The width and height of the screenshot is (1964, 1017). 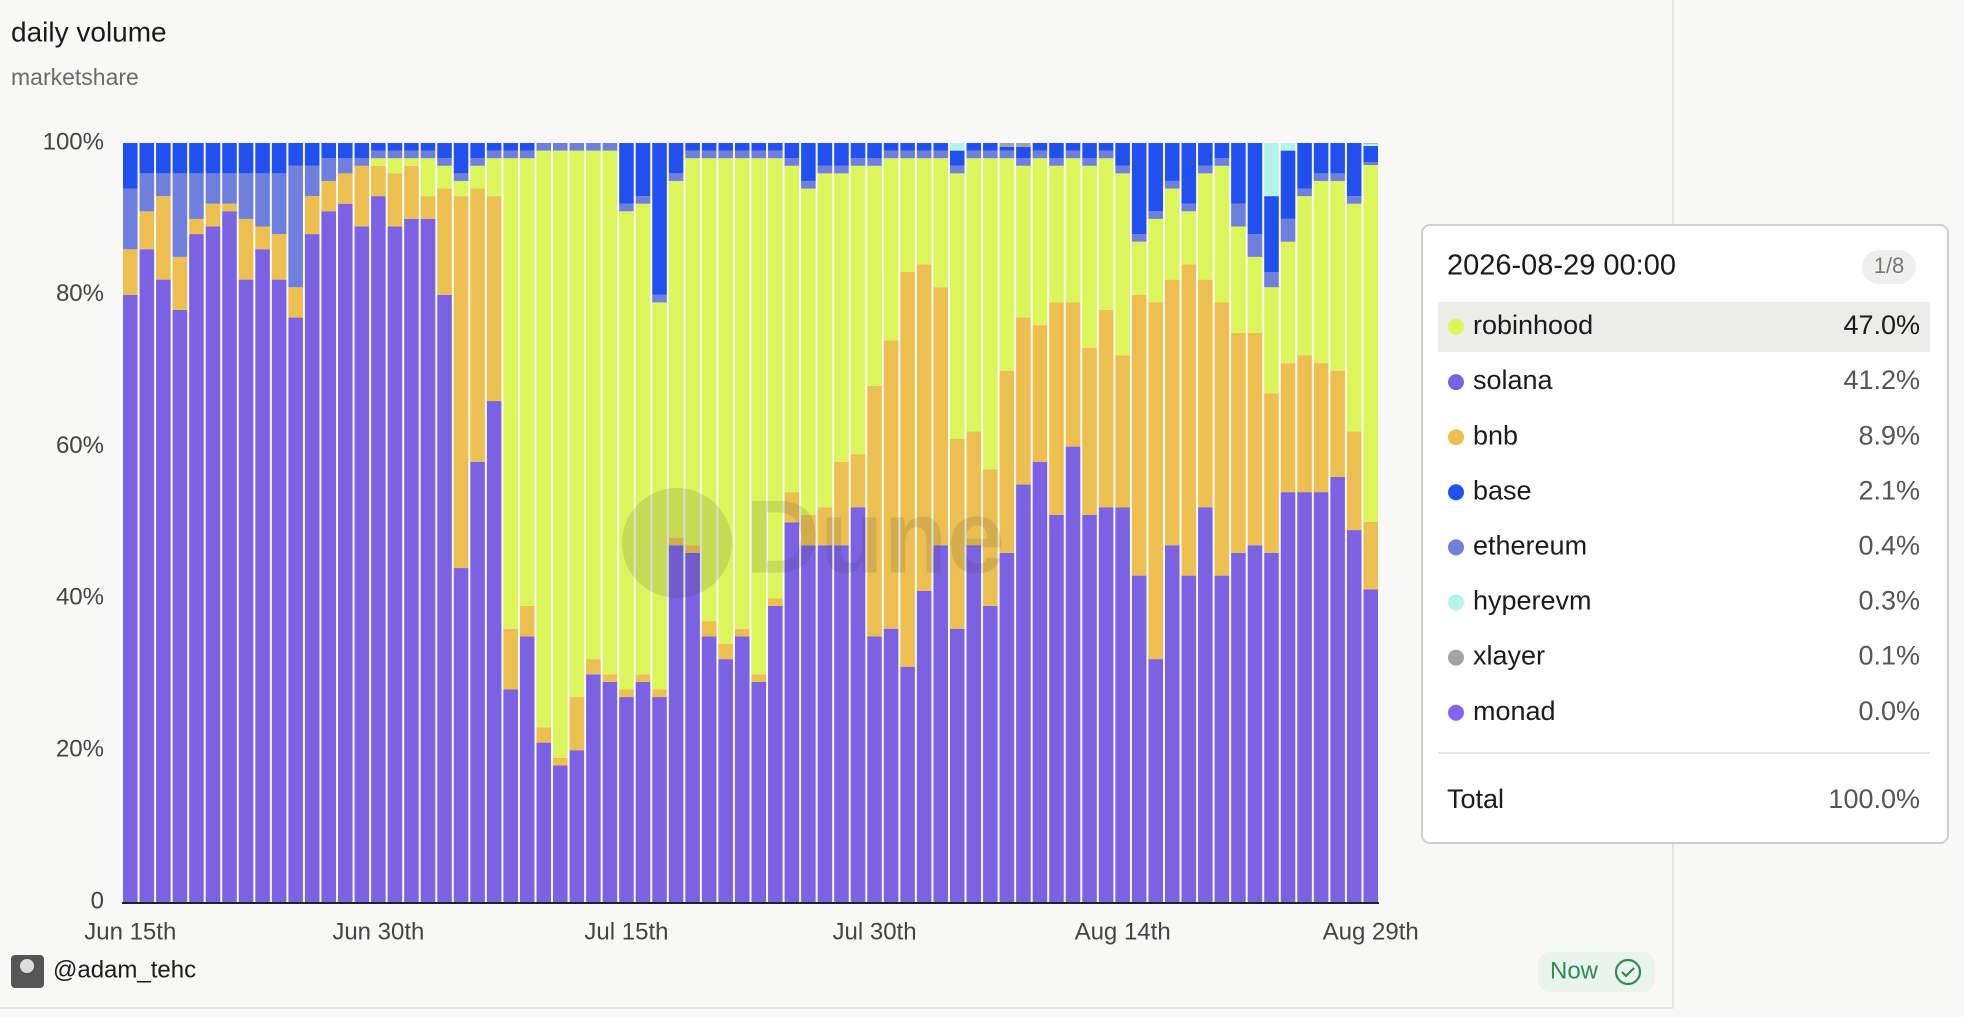 I want to click on watermark-text: Dune, so click(x=875, y=537).